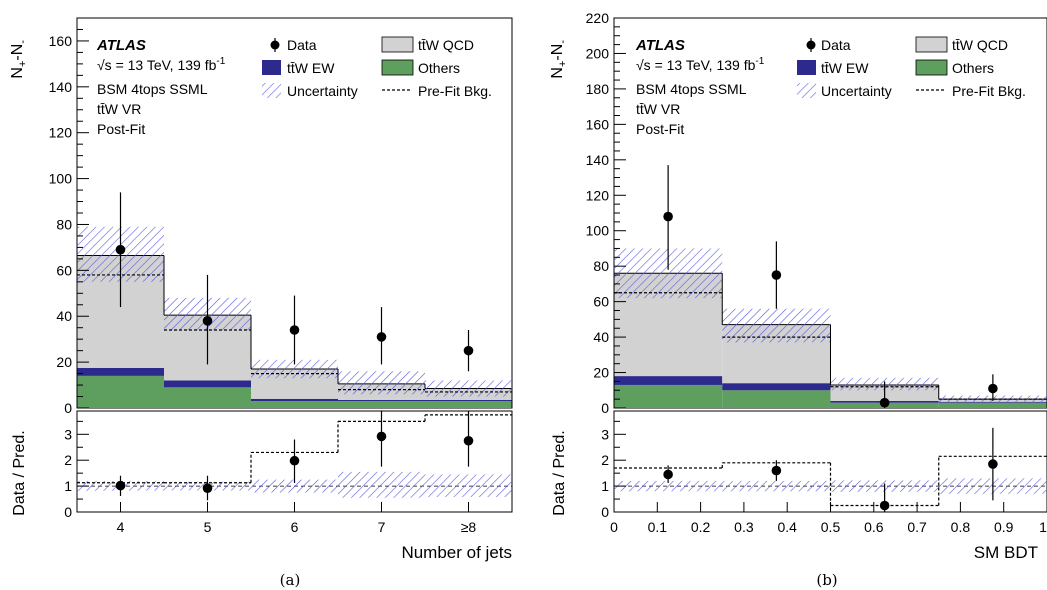 This screenshot has height=590, width=1047. I want to click on ylabel-a: N+-N-, so click(19, 59).